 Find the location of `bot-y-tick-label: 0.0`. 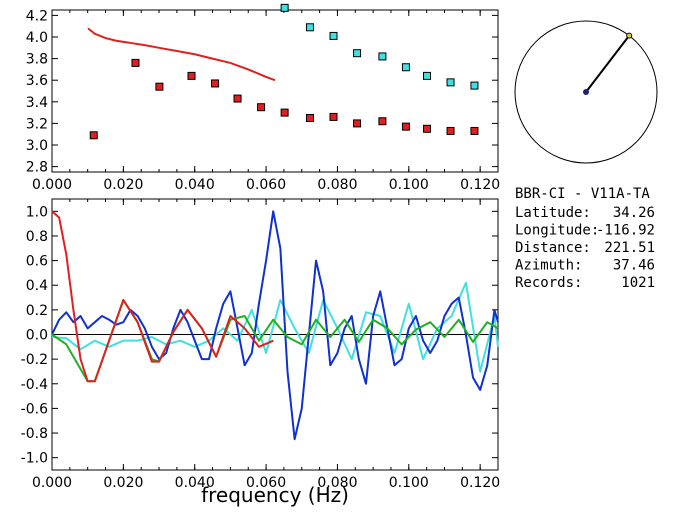

bot-y-tick-label: 0.0 is located at coordinates (37, 336).